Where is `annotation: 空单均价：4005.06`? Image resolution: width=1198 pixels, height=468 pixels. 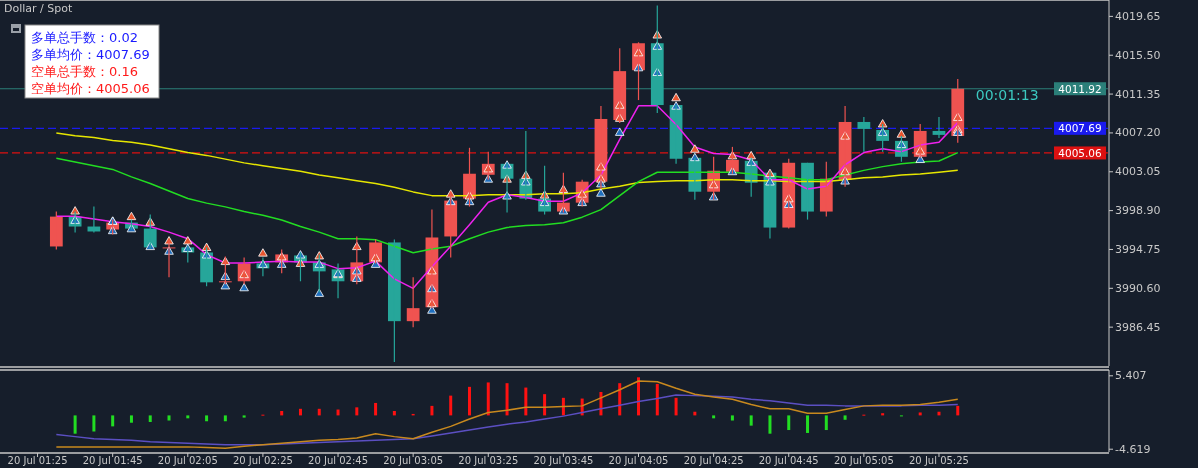 annotation: 空单均价：4005.06 is located at coordinates (90, 88).